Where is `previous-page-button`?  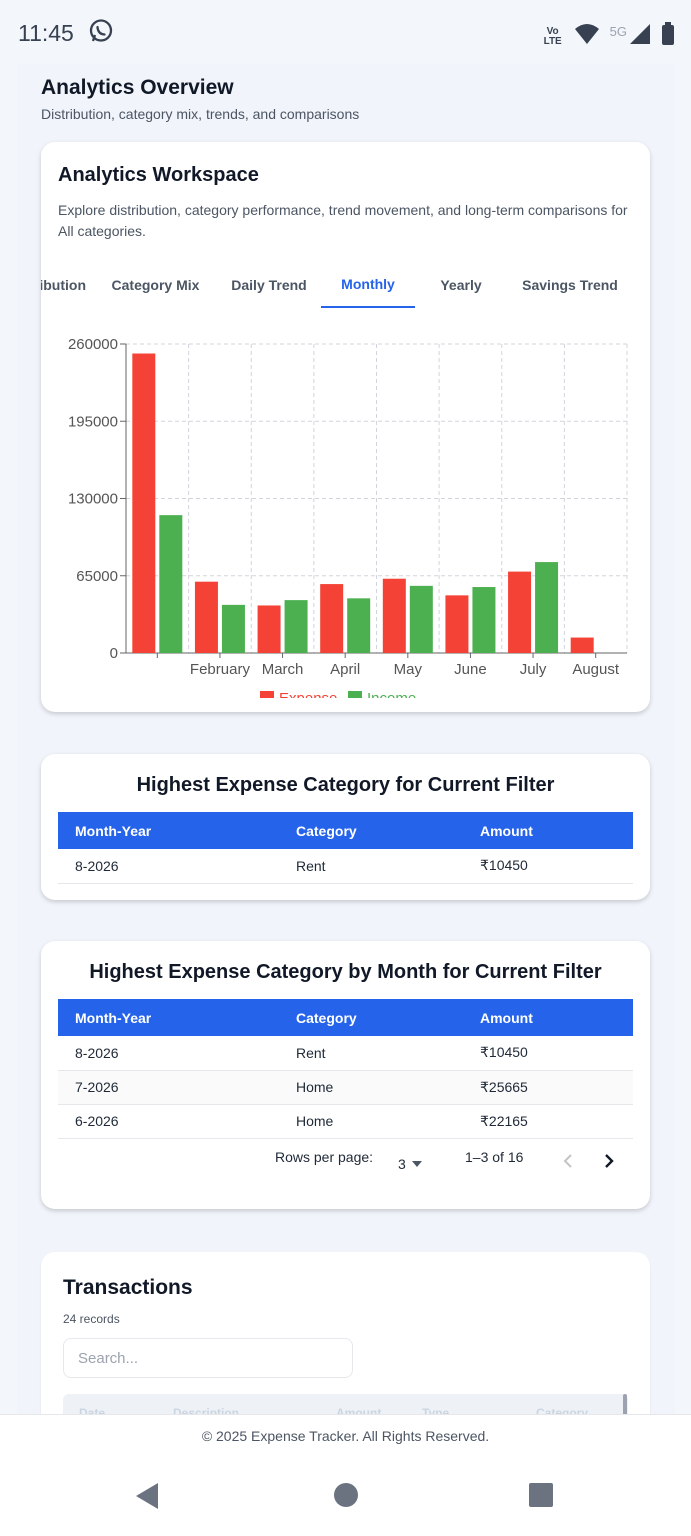
previous-page-button is located at coordinates (568, 1163).